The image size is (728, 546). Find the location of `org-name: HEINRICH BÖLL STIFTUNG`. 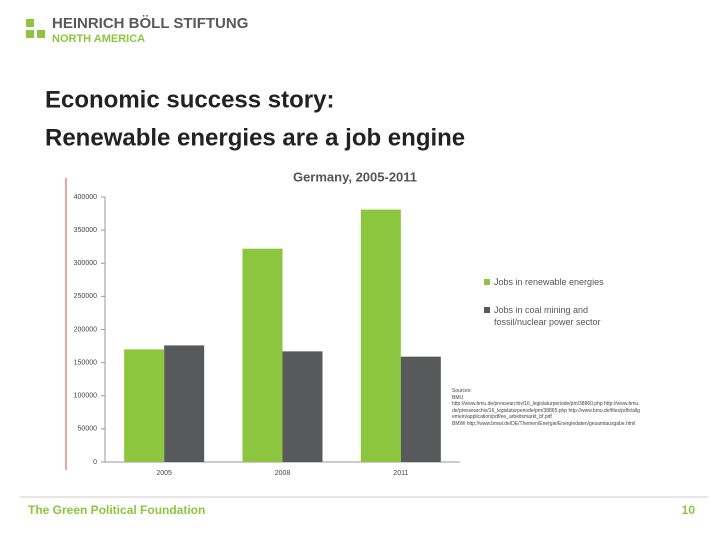

org-name: HEINRICH BÖLL STIFTUNG is located at coordinates (150, 23).